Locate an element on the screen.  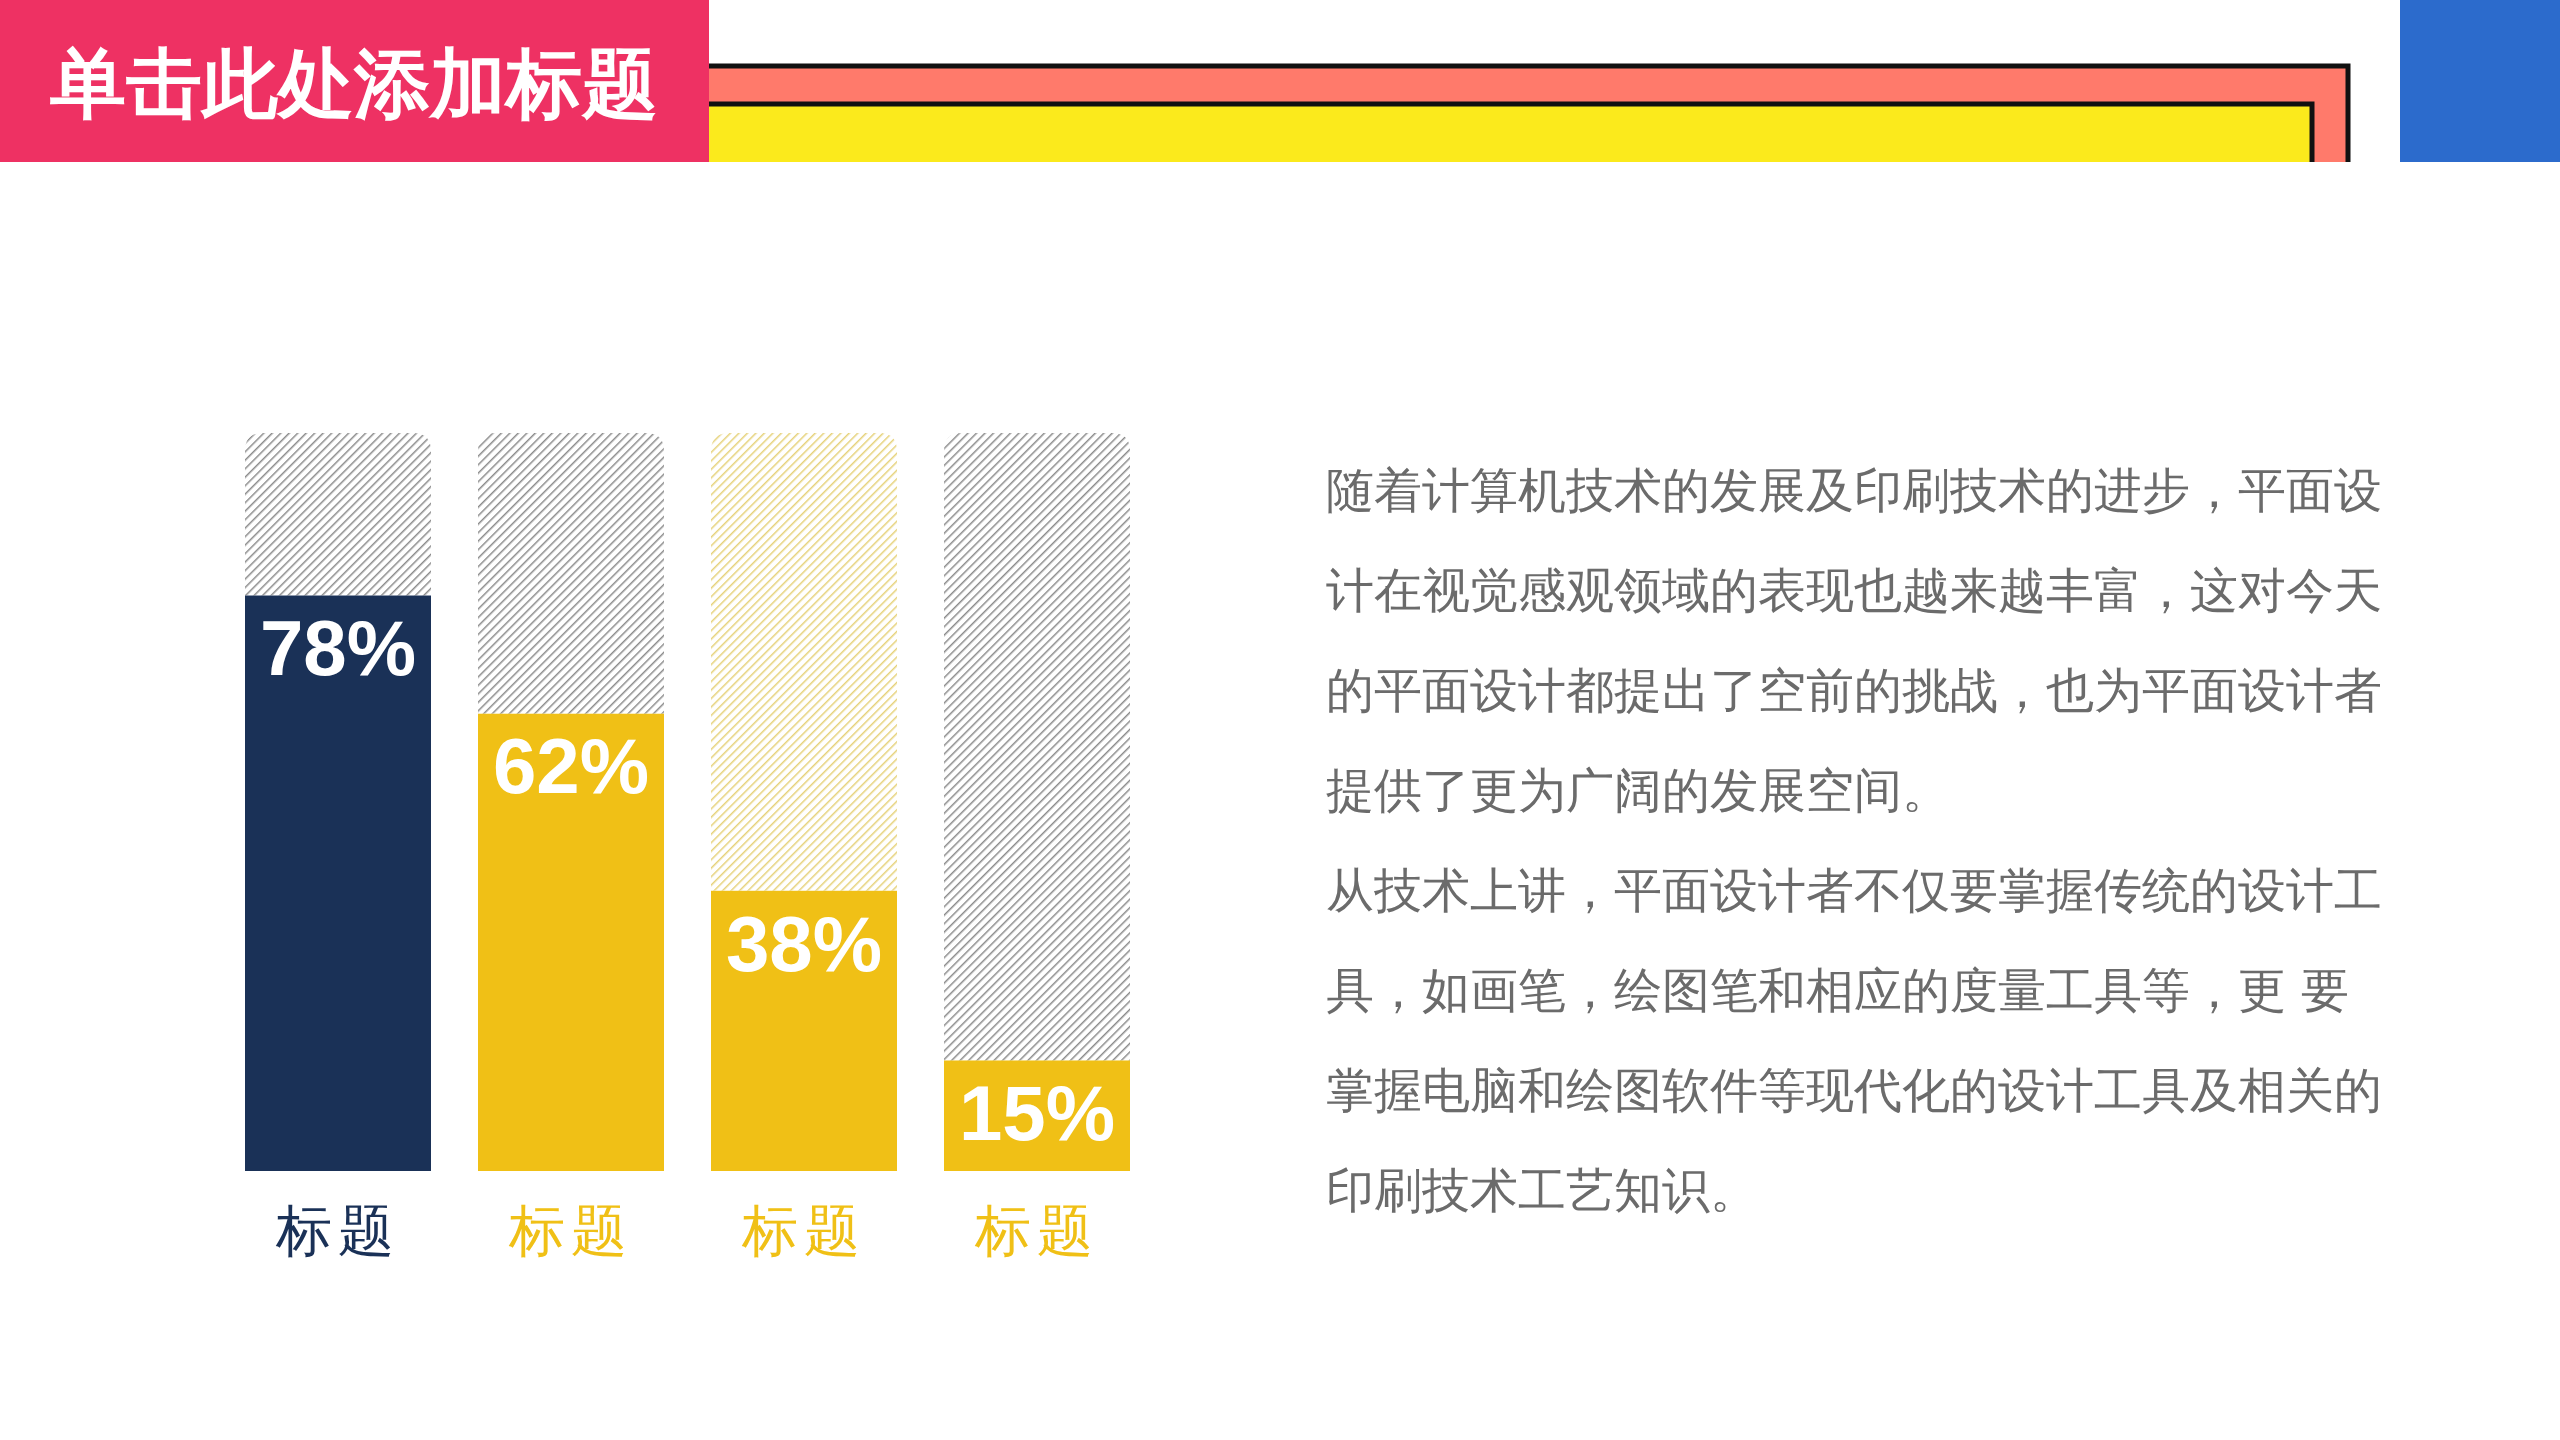
data-label: 15% is located at coordinates (1037, 1113).